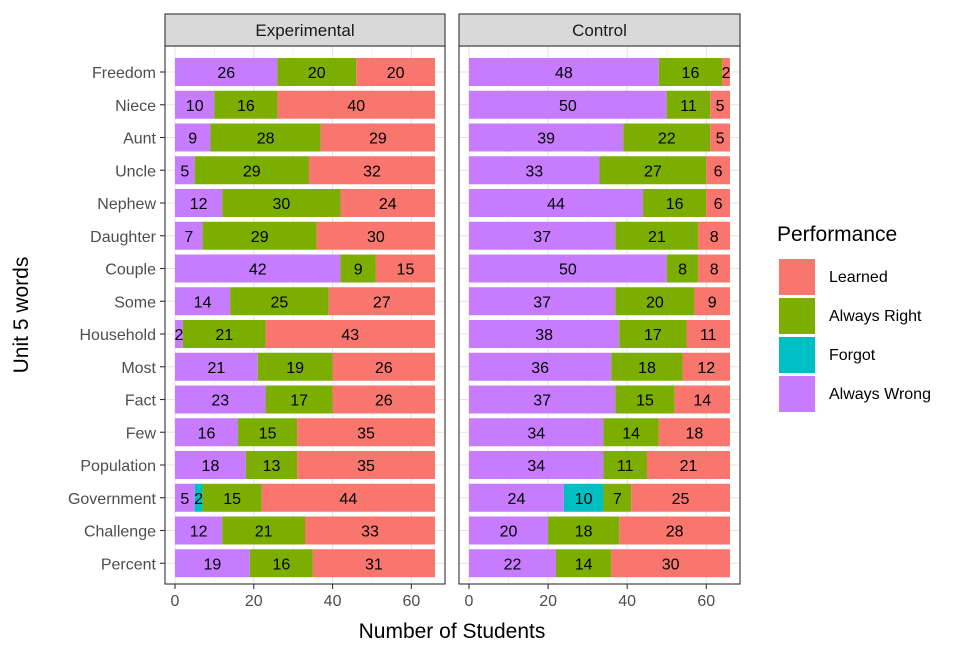 This screenshot has width=958, height=646. What do you see at coordinates (387, 203) in the screenshot?
I see `bar-experimental-nephew-learned` at bounding box center [387, 203].